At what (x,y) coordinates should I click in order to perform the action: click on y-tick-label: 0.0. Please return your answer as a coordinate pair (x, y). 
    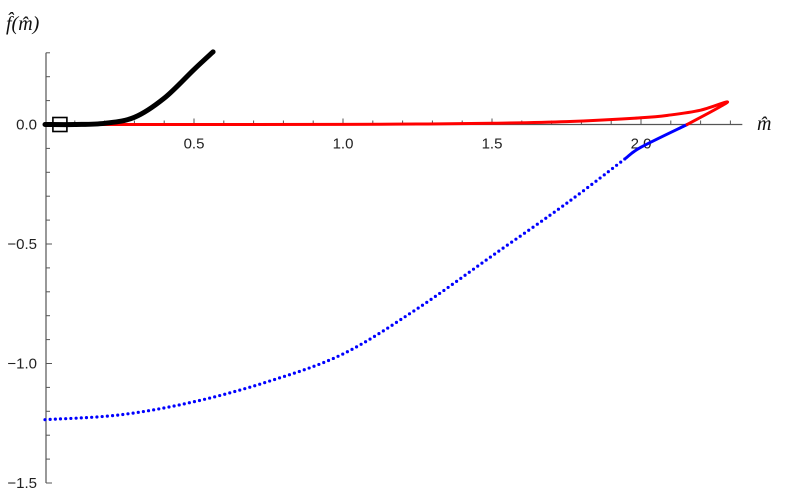
    Looking at the image, I should click on (26, 125).